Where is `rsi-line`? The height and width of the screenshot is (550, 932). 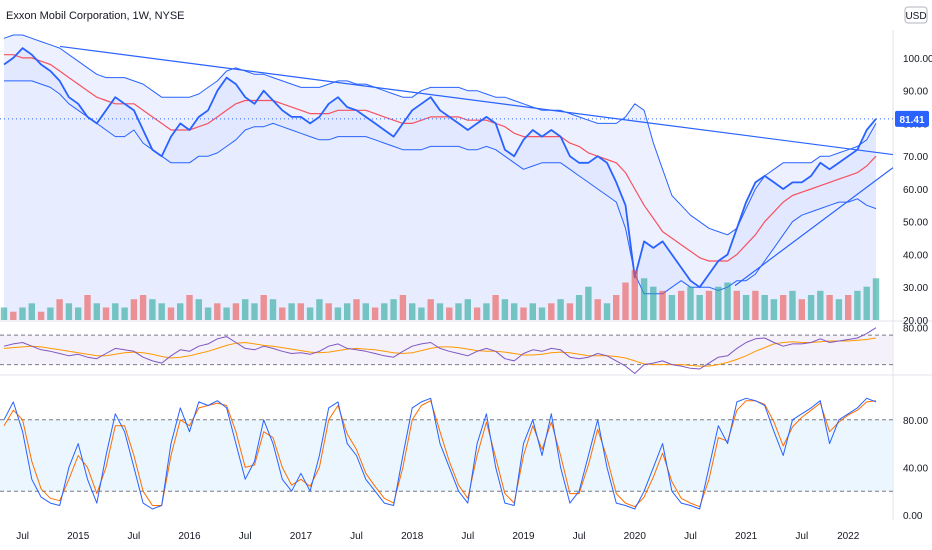
rsi-line is located at coordinates (440, 350).